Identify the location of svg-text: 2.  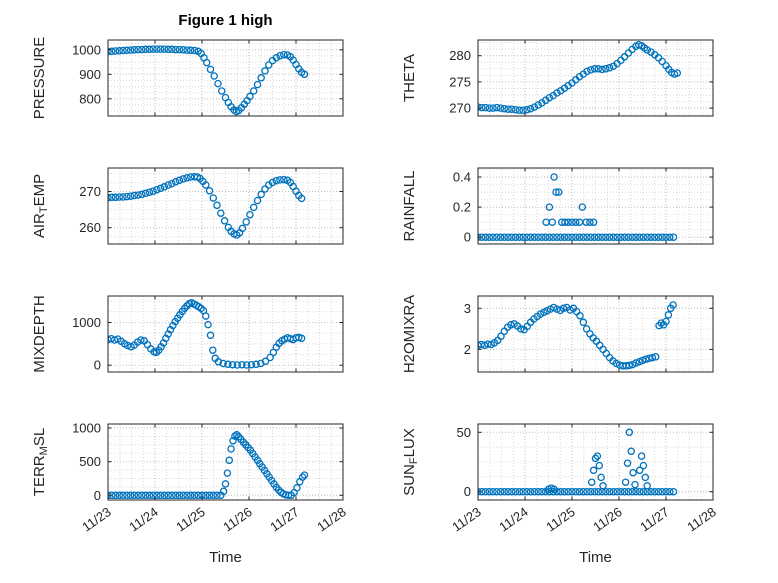
(467, 349).